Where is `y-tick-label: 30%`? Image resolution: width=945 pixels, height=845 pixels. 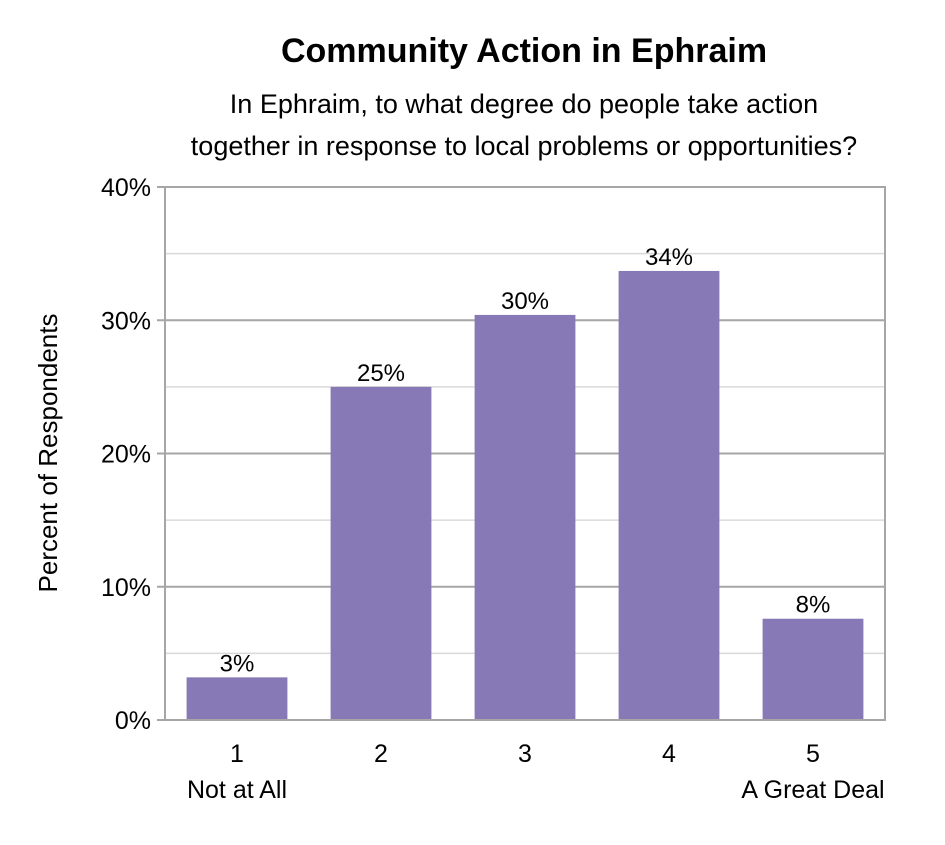
y-tick-label: 30% is located at coordinates (126, 321).